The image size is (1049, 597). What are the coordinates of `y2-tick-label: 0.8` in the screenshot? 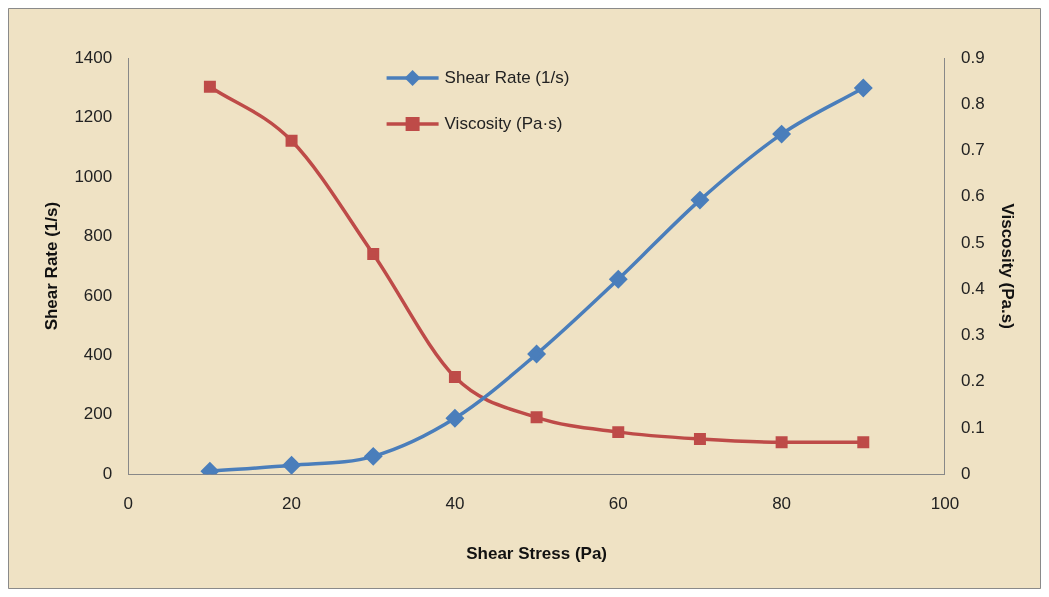 It's located at (972, 103).